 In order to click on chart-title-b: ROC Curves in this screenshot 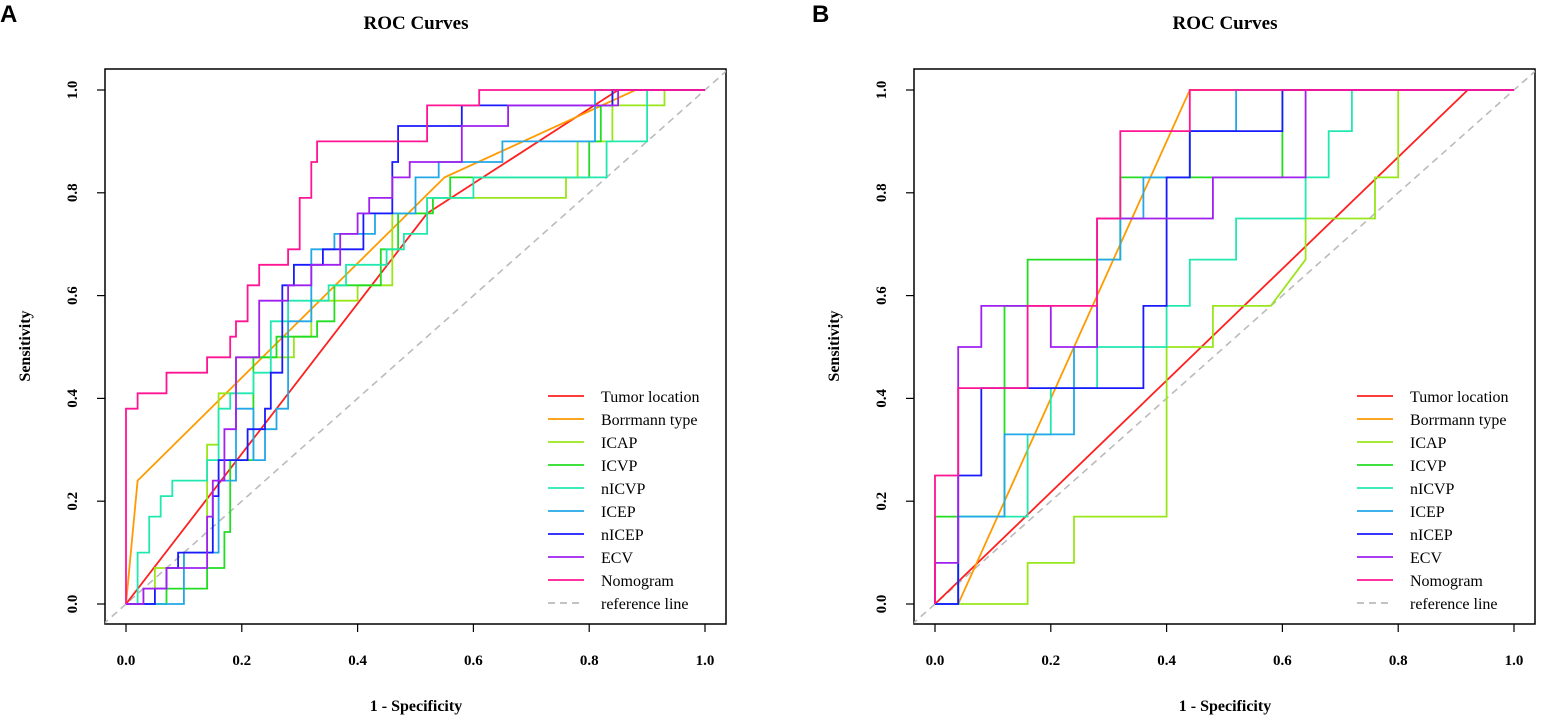, I will do `click(1224, 23)`.